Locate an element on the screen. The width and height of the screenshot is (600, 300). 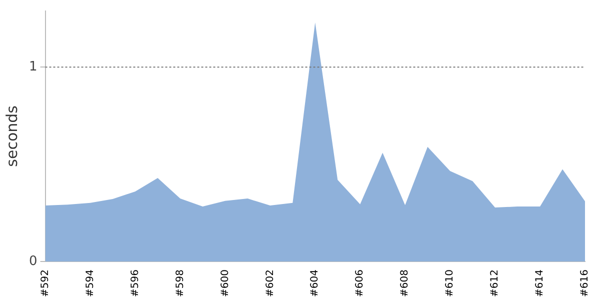
x-tick-label: #608 is located at coordinates (405, 284).